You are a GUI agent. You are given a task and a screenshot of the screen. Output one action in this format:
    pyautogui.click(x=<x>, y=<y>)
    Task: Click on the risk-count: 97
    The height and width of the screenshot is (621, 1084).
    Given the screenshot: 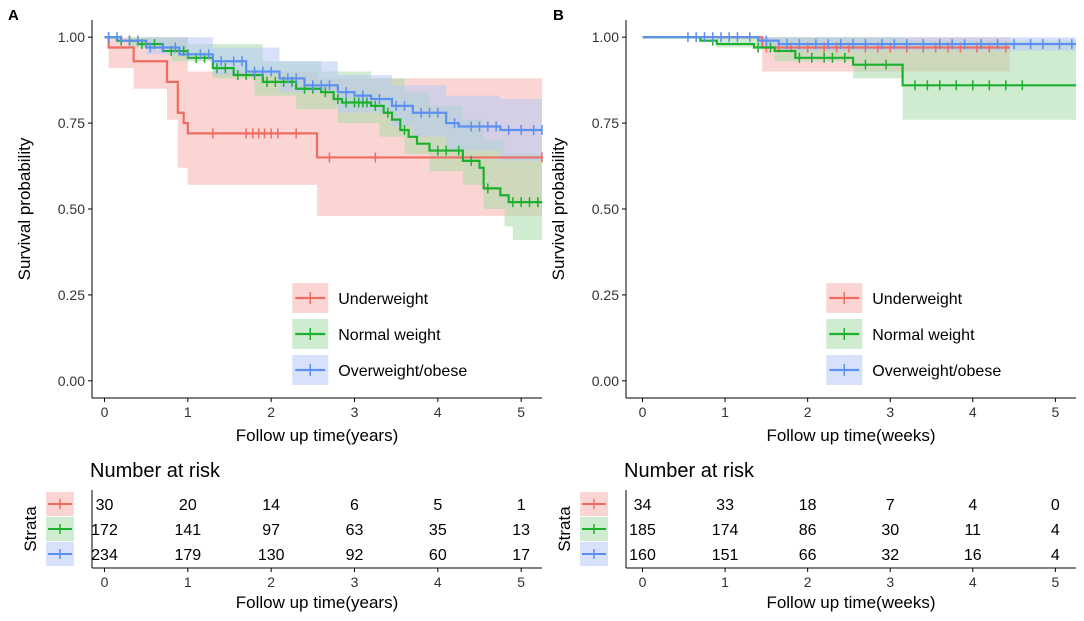 What is the action you would take?
    pyautogui.click(x=271, y=530)
    